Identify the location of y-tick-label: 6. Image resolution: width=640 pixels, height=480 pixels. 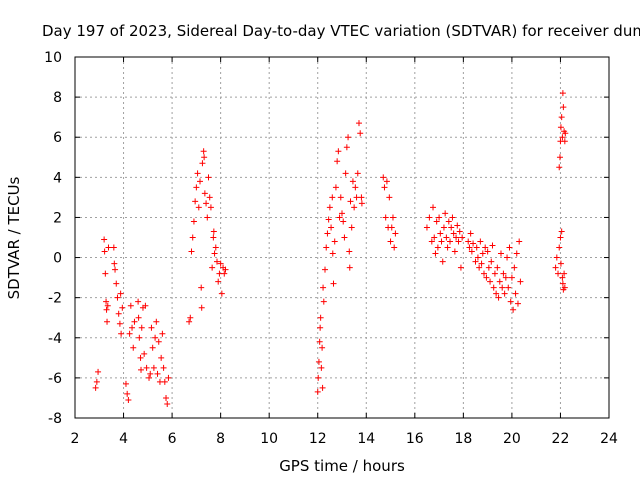
(57, 138).